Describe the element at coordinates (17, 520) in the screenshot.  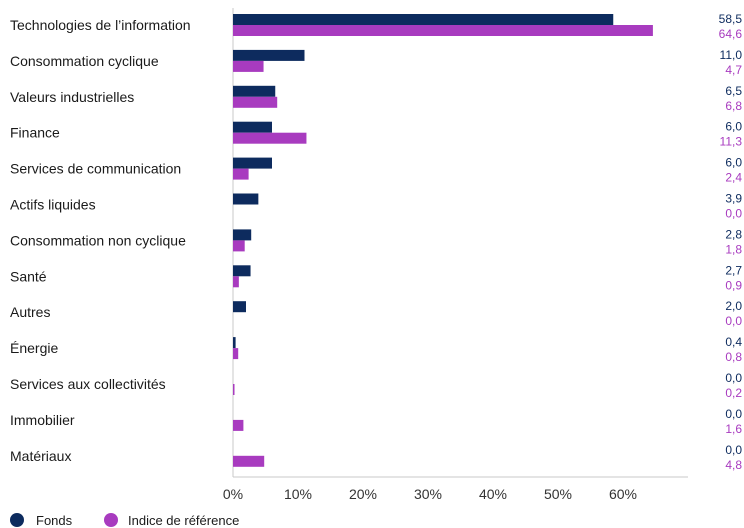
I see `legend-marker-fonds` at that location.